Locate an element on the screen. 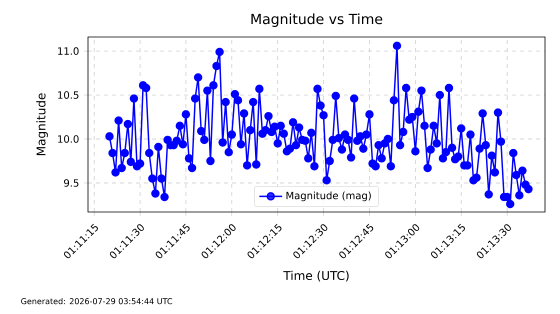 This screenshot has height=314, width=560. y-tick-label: 9.5 is located at coordinates (71, 183).